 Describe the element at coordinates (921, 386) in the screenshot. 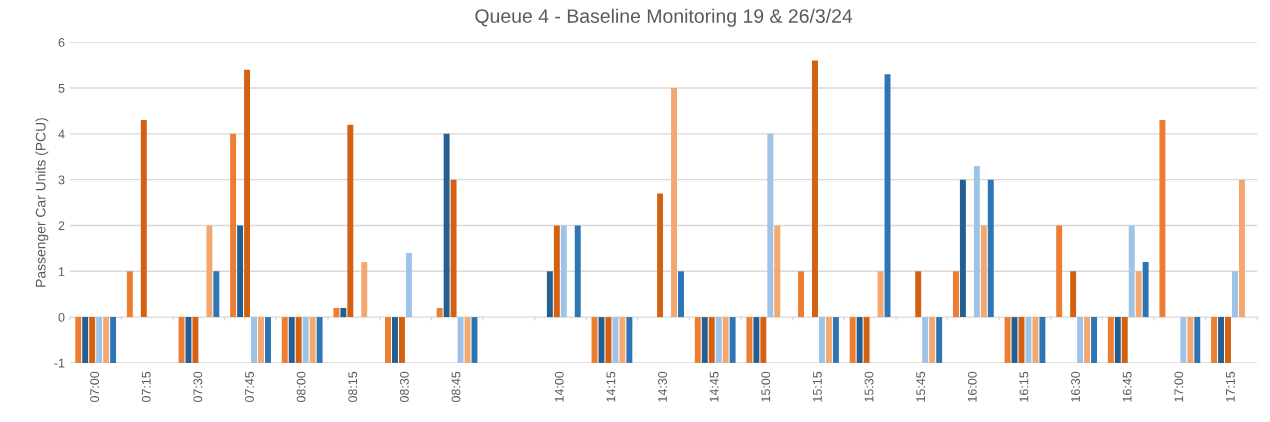

I see `x-tick-label: 15:45` at that location.